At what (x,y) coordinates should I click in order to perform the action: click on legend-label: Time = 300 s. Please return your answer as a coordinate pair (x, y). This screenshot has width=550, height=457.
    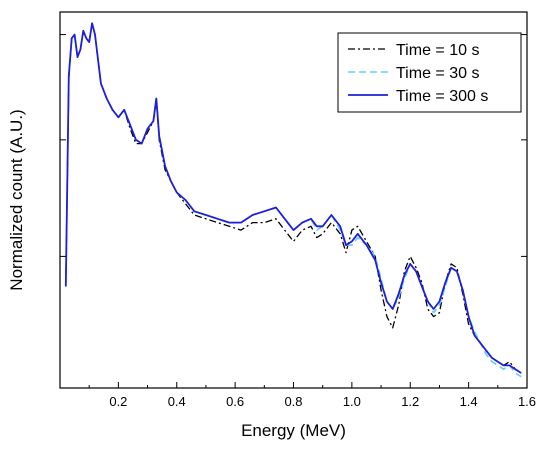
    Looking at the image, I should click on (442, 96).